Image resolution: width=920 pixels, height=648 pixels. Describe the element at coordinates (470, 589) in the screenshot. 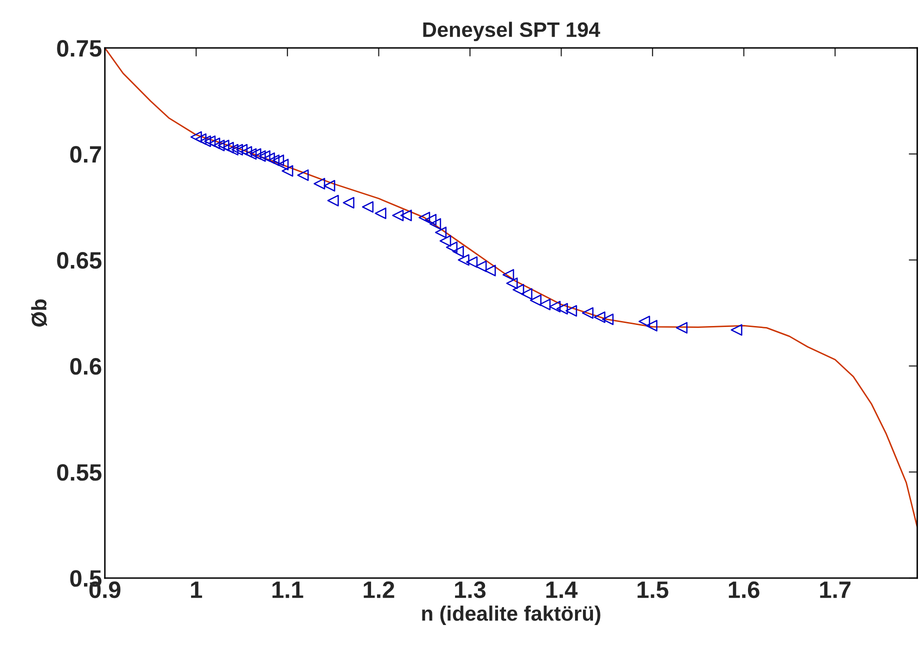

I see `x-tick-label: 1.3` at that location.